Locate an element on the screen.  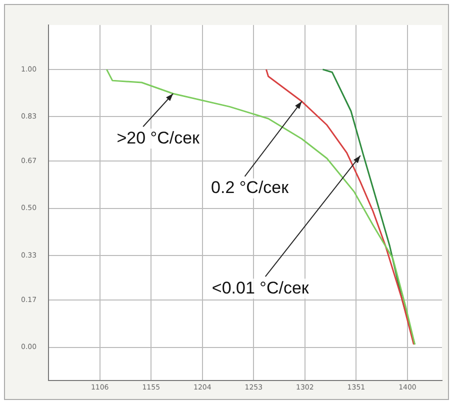
annotation: >20 °C/сек is located at coordinates (158, 138).